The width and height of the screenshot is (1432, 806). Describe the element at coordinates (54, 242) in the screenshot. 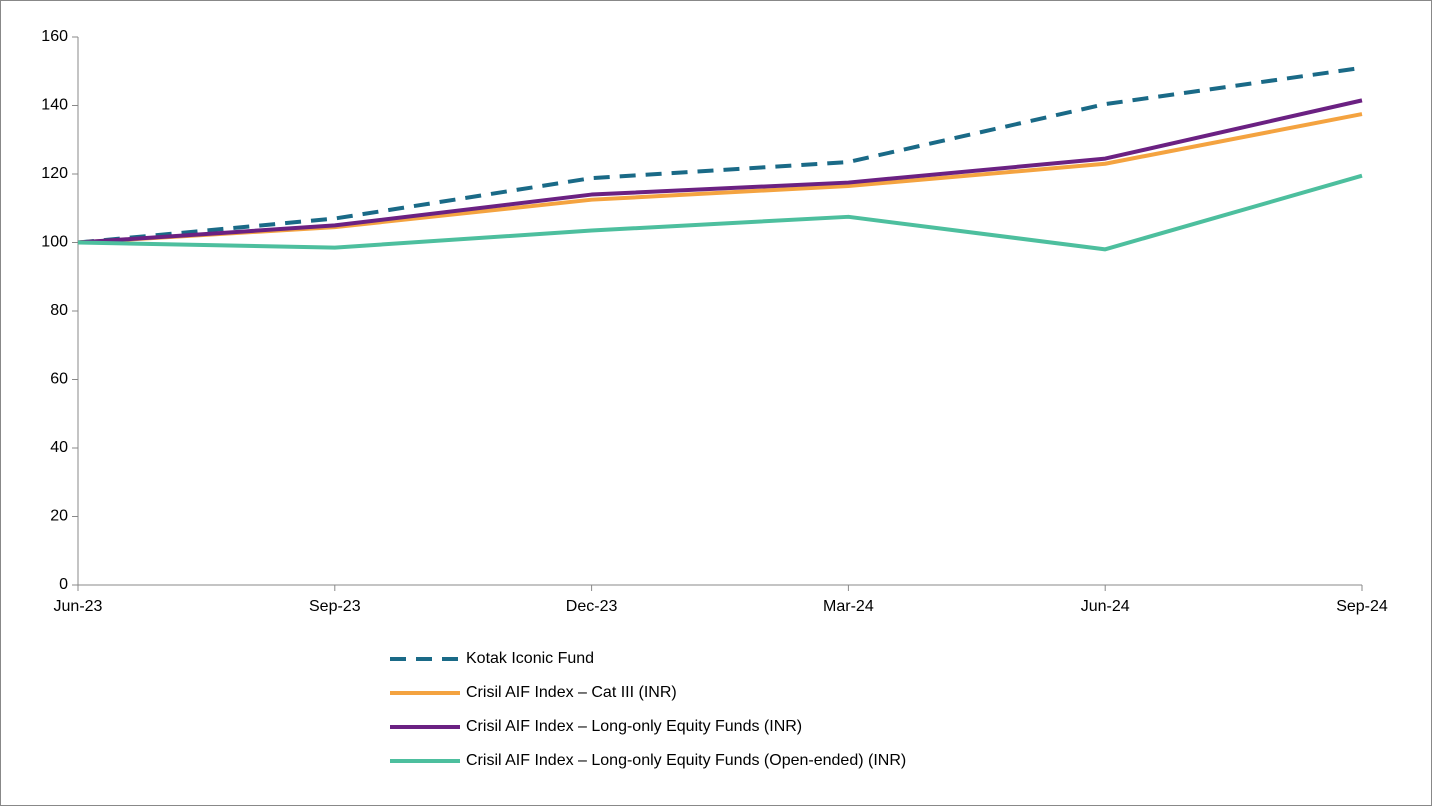

I see `y-tick-label: 100` at that location.